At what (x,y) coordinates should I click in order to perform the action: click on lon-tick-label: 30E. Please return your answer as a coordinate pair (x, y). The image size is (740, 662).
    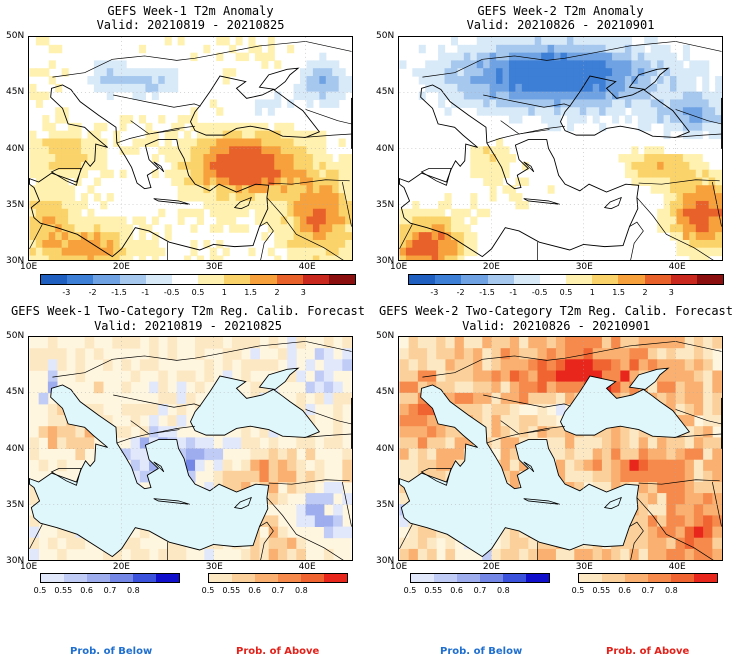
    Looking at the image, I should click on (584, 567).